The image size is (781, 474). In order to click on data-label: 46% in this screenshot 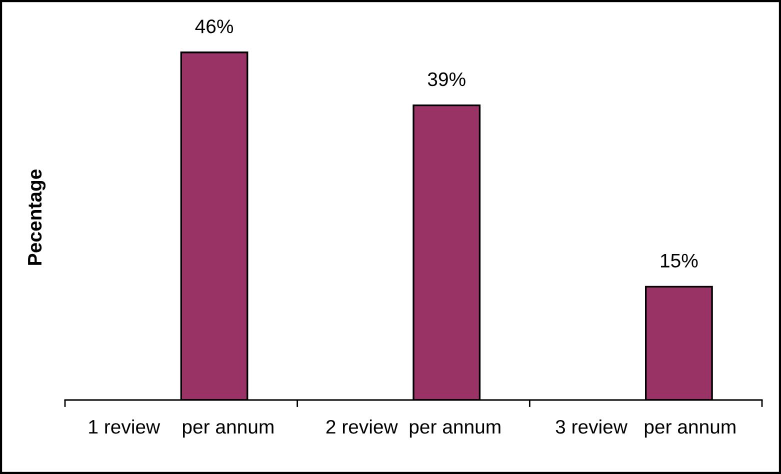, I will do `click(214, 26)`.